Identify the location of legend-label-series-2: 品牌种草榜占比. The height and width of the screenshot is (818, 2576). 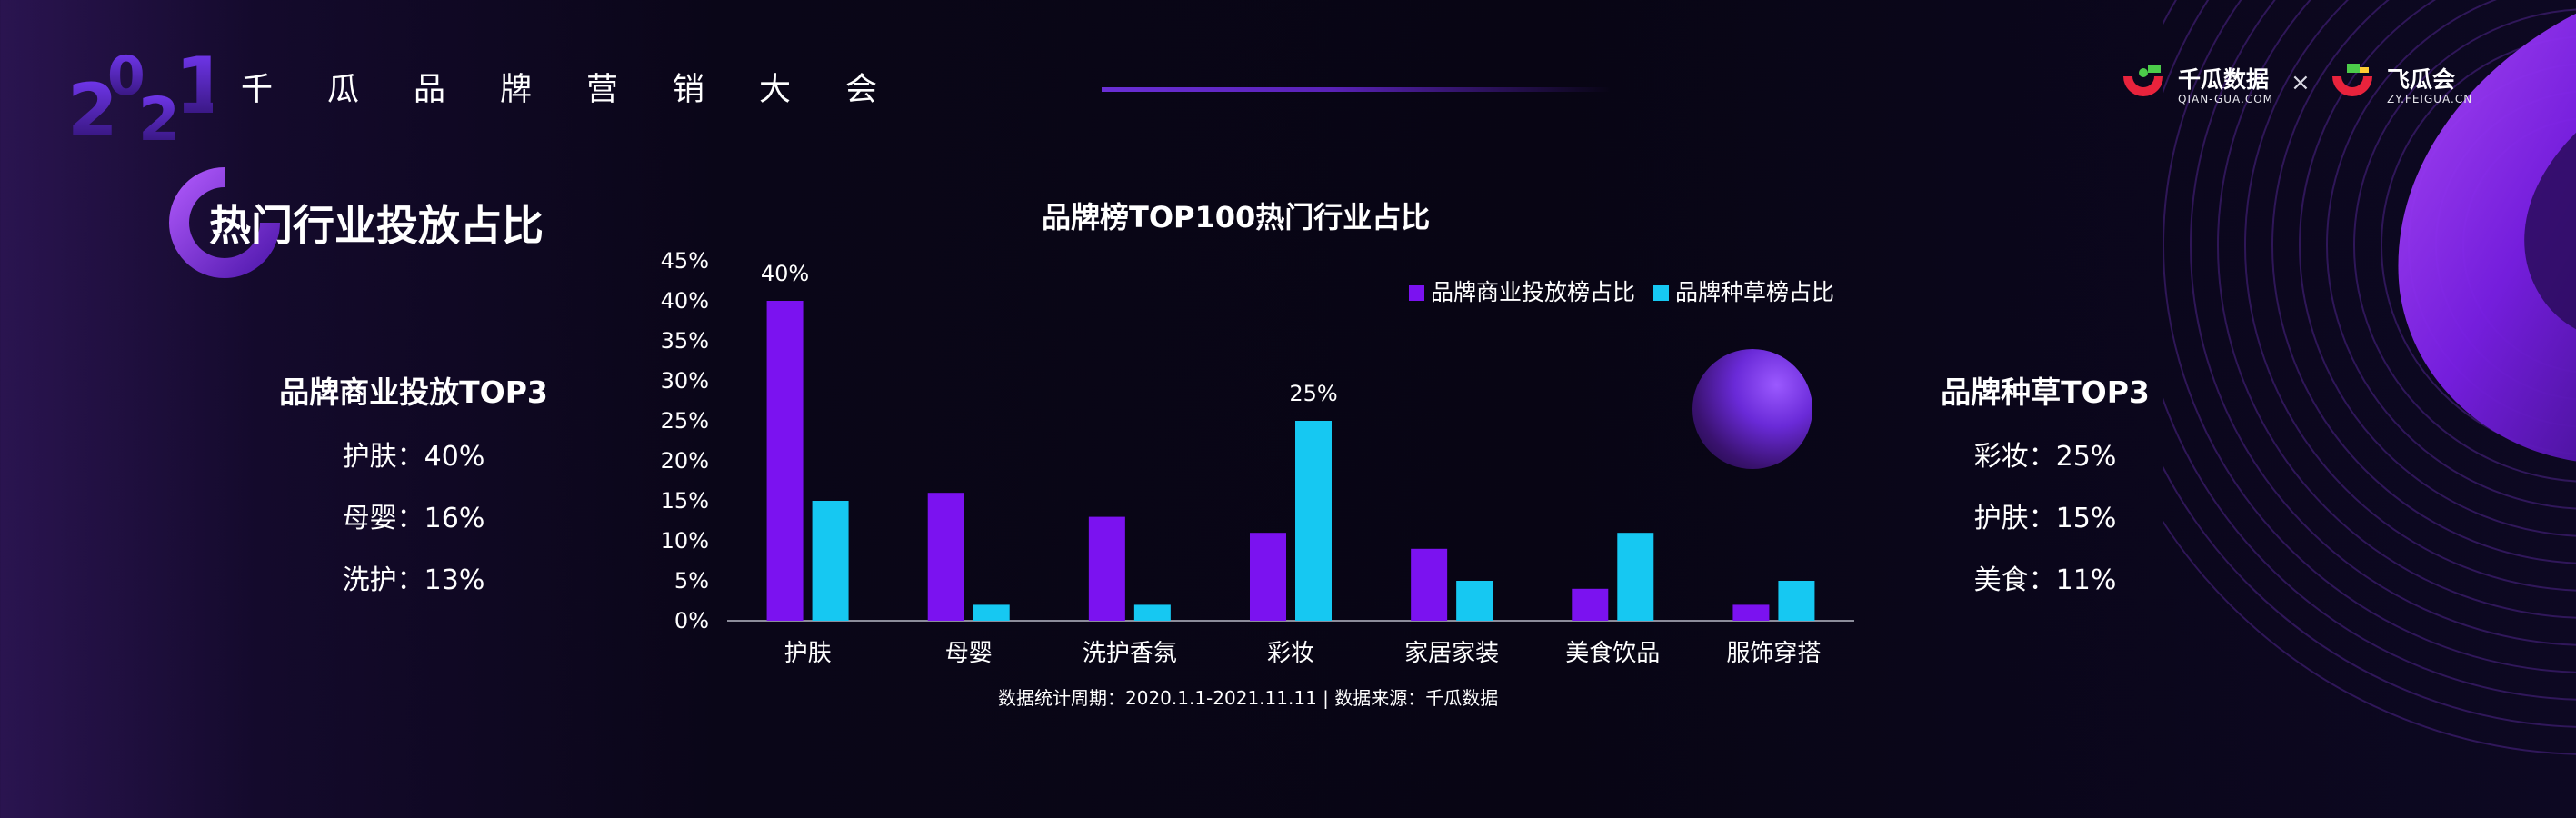
(1754, 292).